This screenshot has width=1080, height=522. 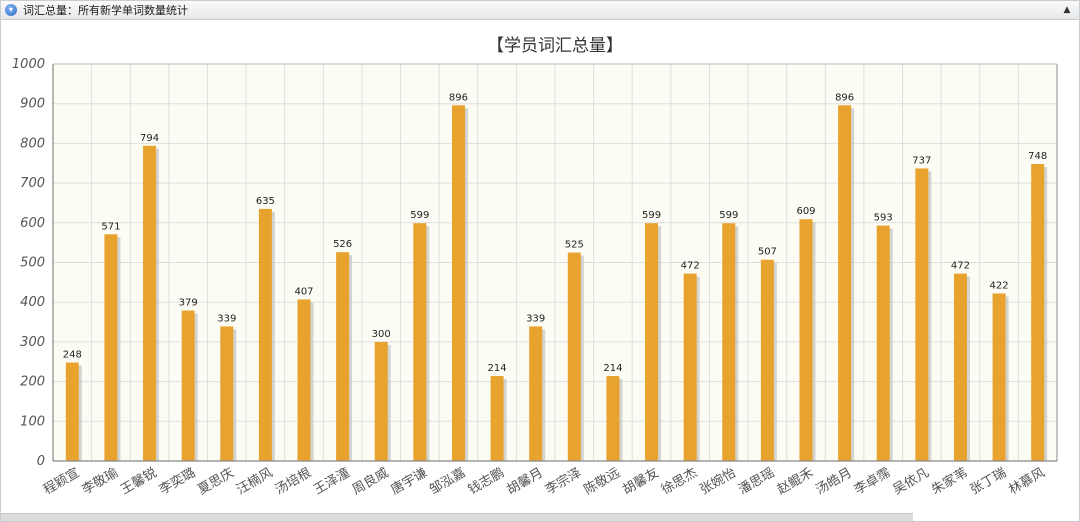 I want to click on data-label: 737, so click(x=921, y=160).